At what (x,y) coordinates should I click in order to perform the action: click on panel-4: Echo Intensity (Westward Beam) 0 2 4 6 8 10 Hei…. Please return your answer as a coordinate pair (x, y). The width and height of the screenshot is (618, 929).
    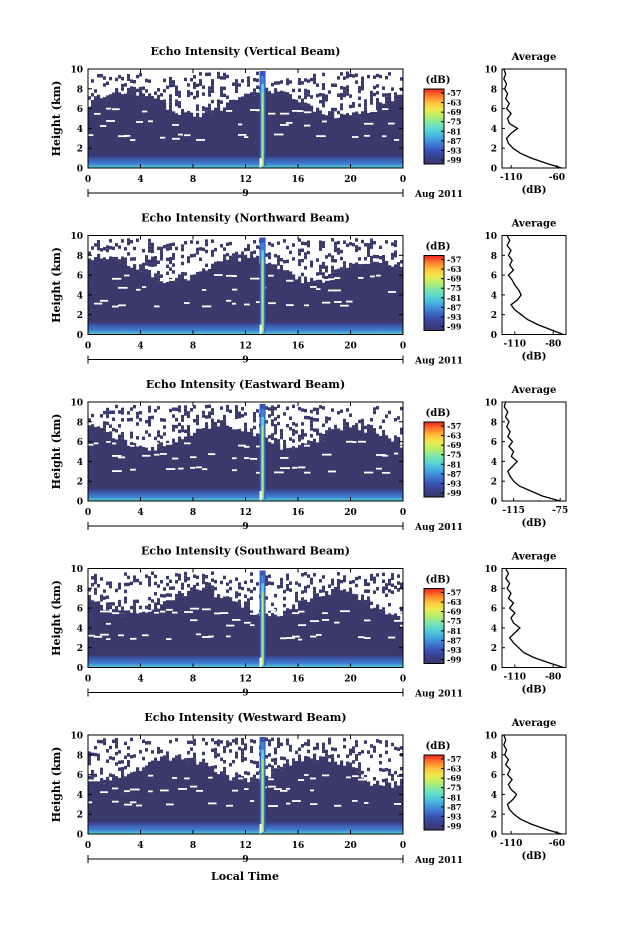
    Looking at the image, I should click on (308, 788).